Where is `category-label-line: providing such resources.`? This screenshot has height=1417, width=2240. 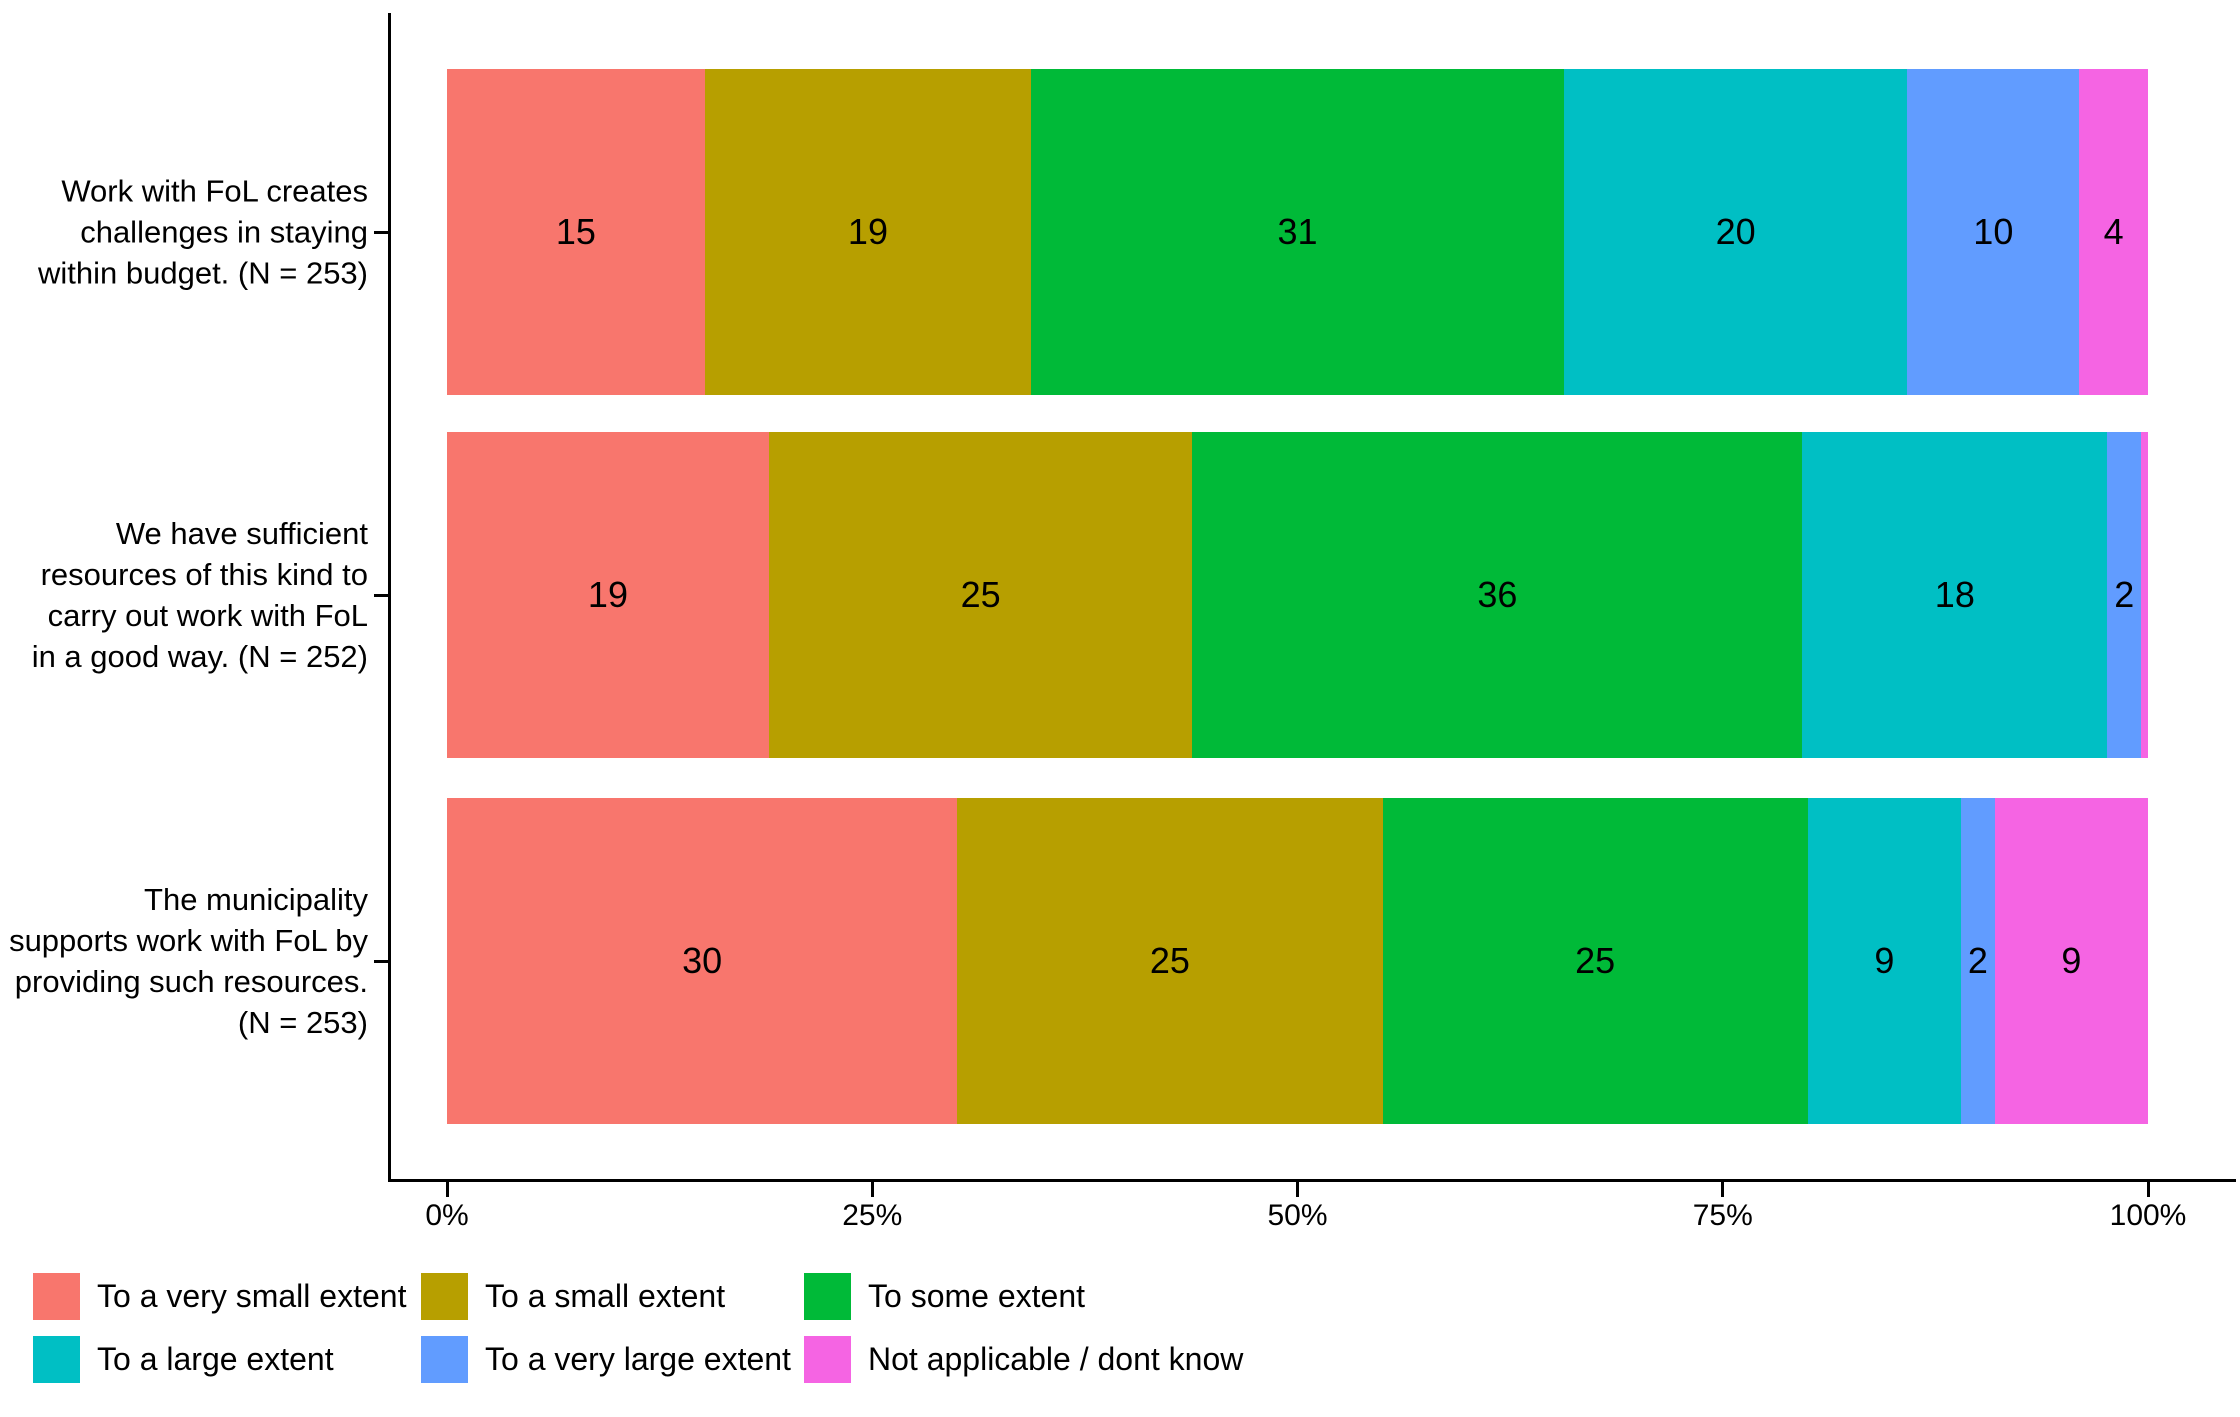 category-label-line: providing such resources. is located at coordinates (191, 981).